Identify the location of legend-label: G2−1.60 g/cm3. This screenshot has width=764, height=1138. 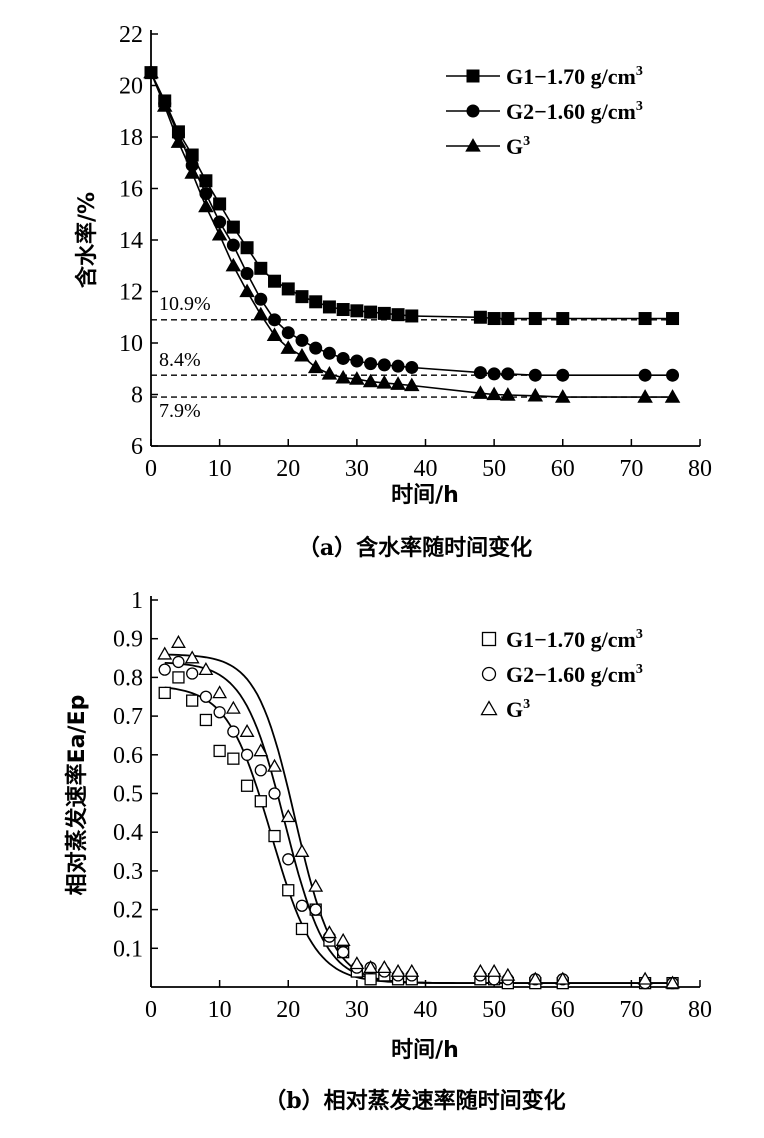
(574, 111).